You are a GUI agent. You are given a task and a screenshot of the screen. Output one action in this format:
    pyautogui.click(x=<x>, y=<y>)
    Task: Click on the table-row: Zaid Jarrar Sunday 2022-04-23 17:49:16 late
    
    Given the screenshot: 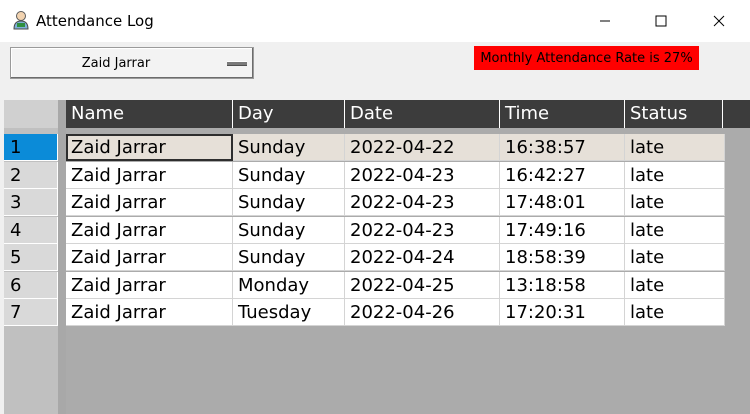 What is the action you would take?
    pyautogui.click(x=395, y=230)
    